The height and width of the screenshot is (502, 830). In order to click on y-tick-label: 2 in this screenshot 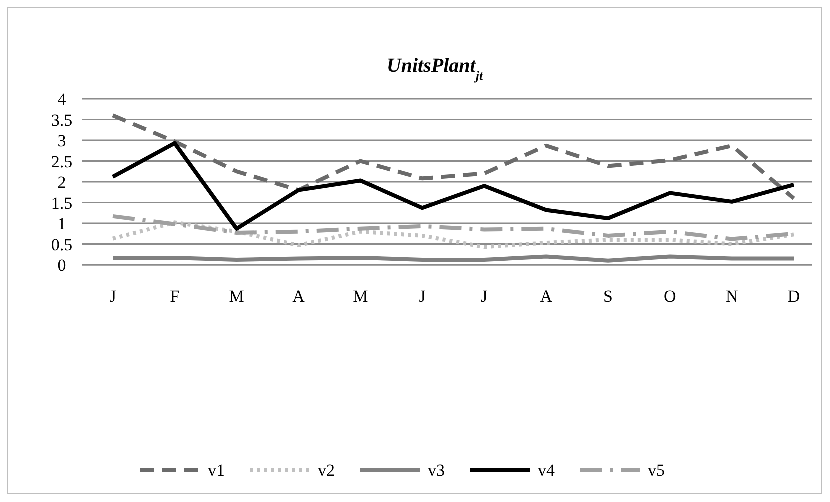, I will do `click(62, 182)`.